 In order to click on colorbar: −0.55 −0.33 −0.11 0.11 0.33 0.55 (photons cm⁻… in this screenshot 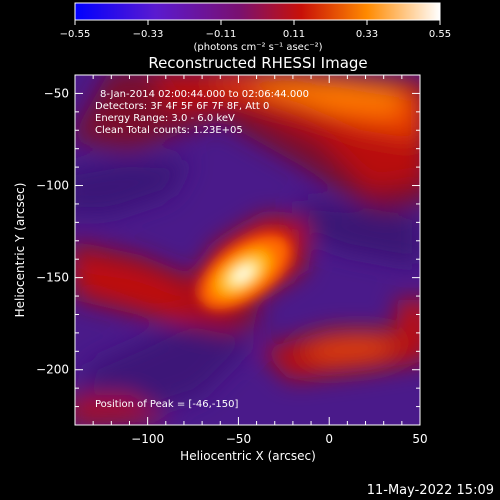, I will do `click(255, 27)`.